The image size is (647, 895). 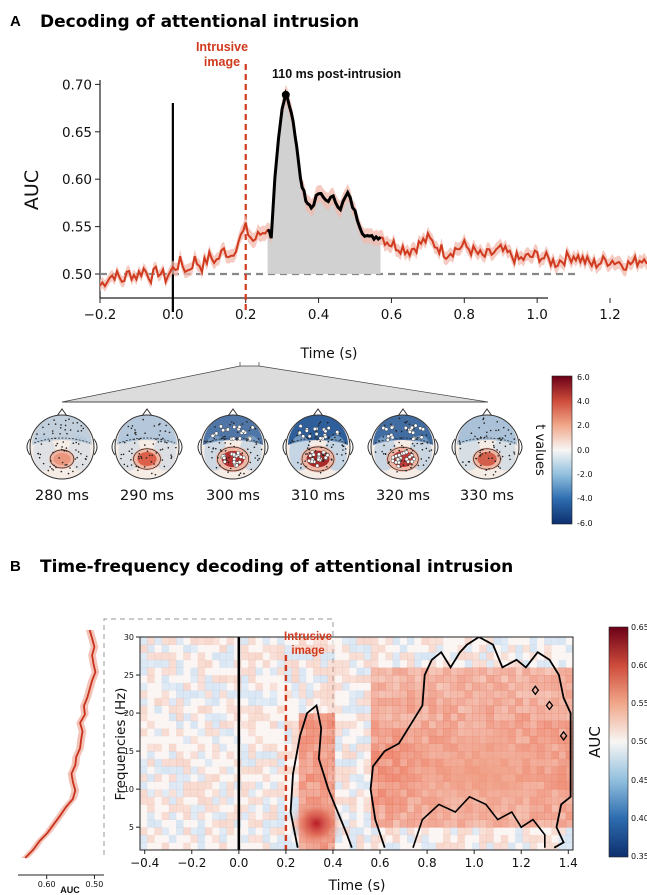 I want to click on intrusive-label-b-line2: image, so click(x=307, y=651).